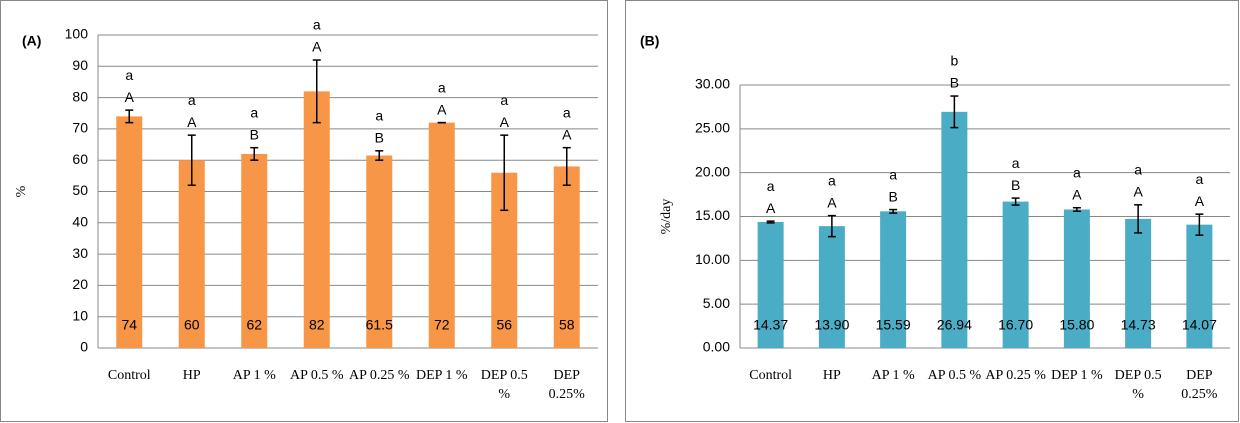 This screenshot has width=1240, height=423. Describe the element at coordinates (84, 347) in the screenshot. I see `y-tick-label: 0` at that location.